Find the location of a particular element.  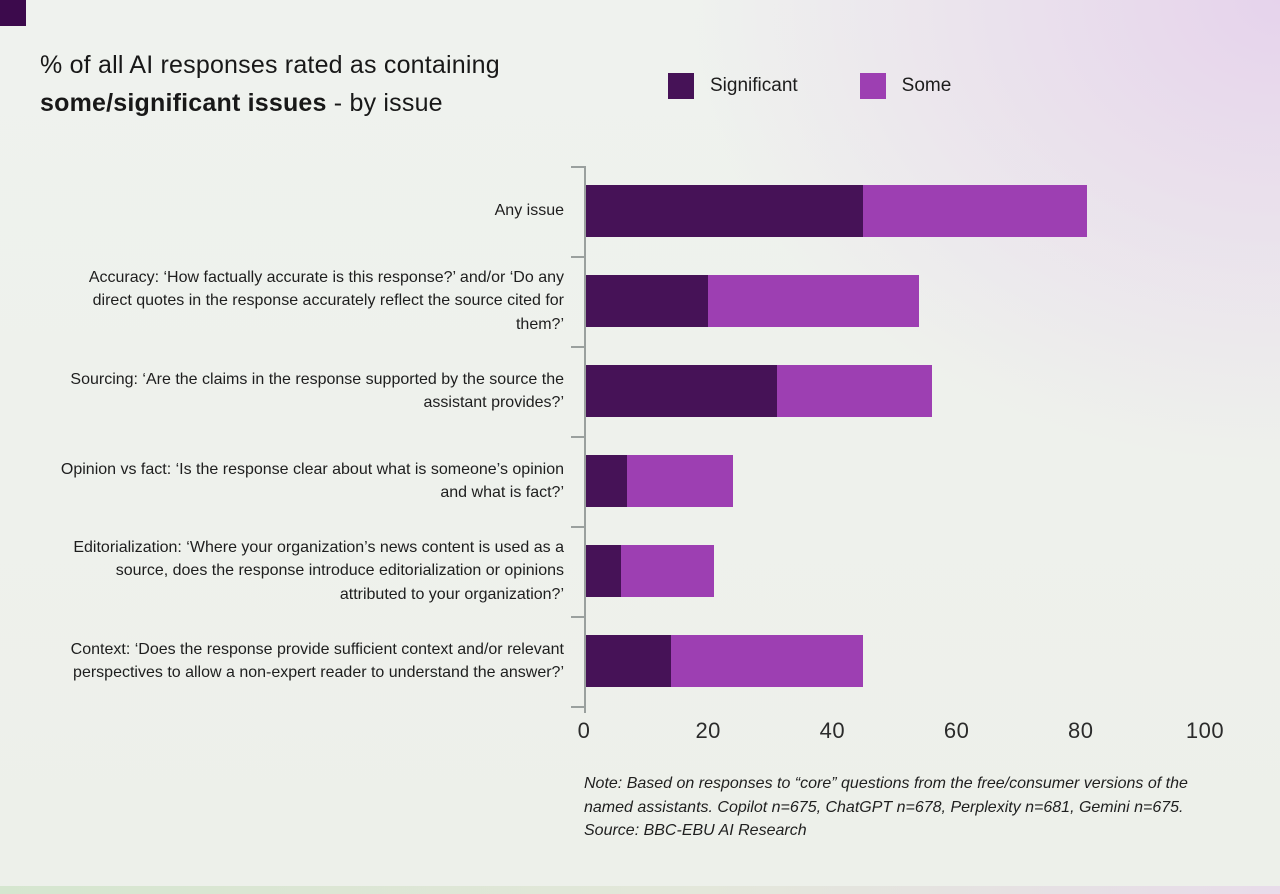

category-label: Any issue is located at coordinates (529, 211).